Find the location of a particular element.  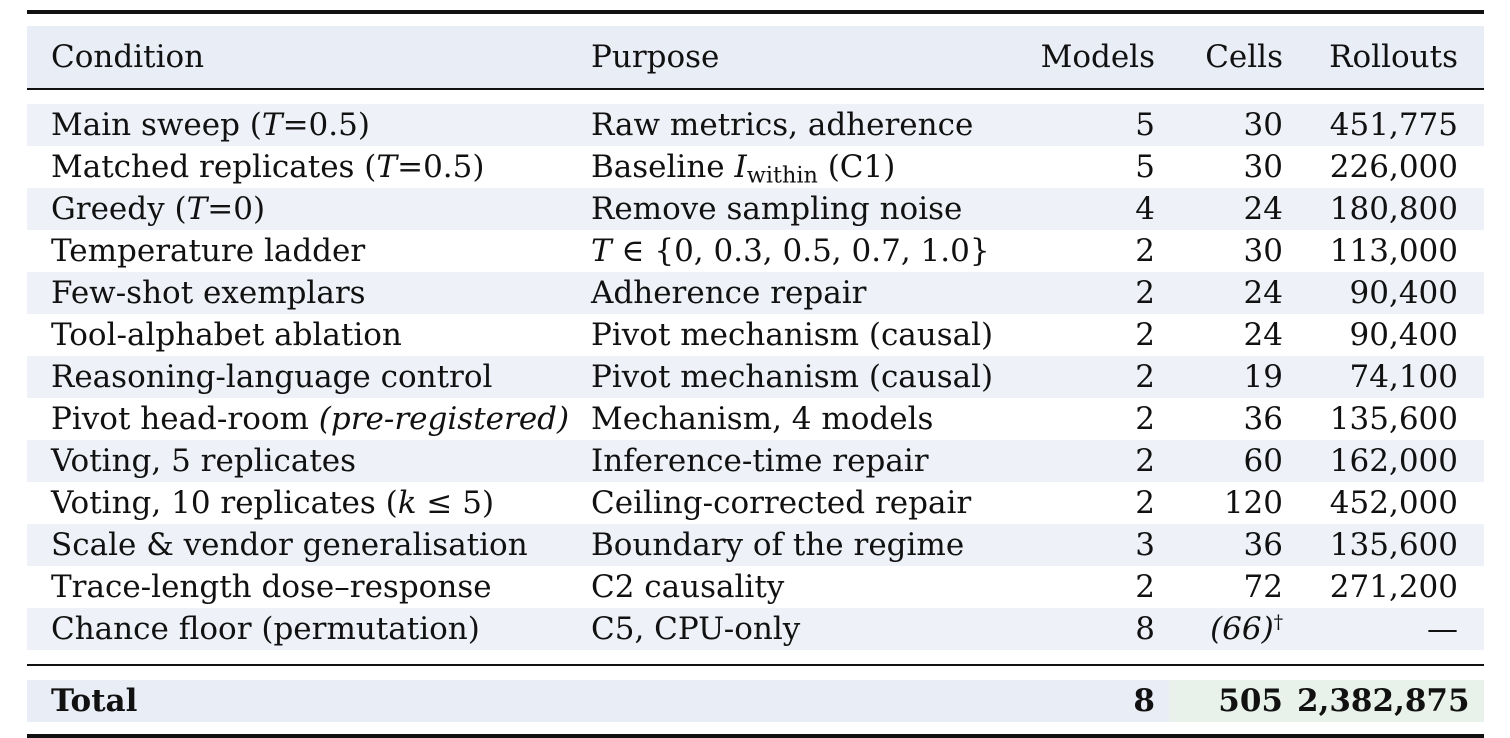

header-rollouts: Rollouts is located at coordinates (1390, 57).